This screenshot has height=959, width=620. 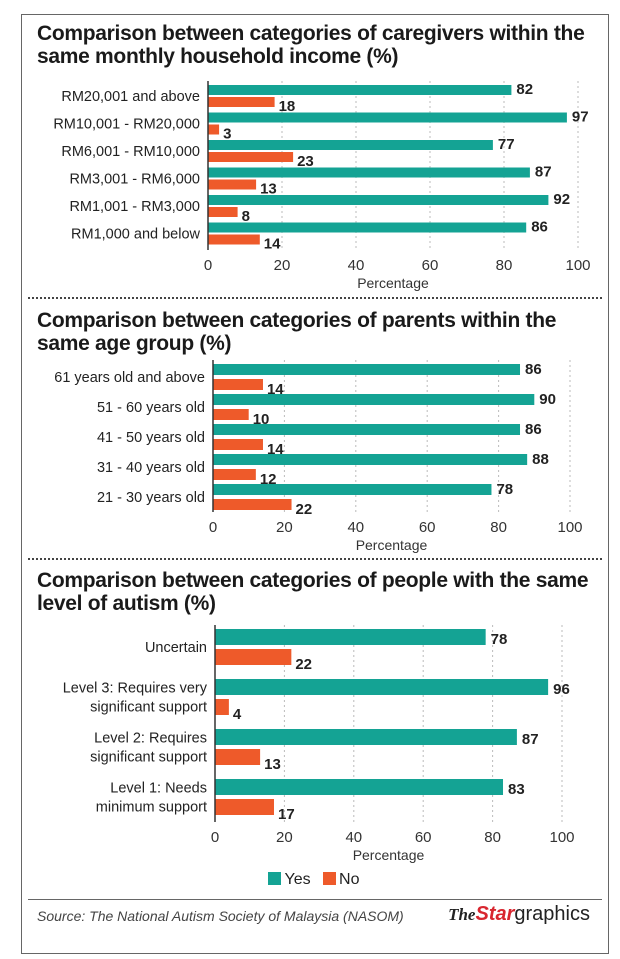 I want to click on category-label: Level 1: Needs, so click(x=158, y=789).